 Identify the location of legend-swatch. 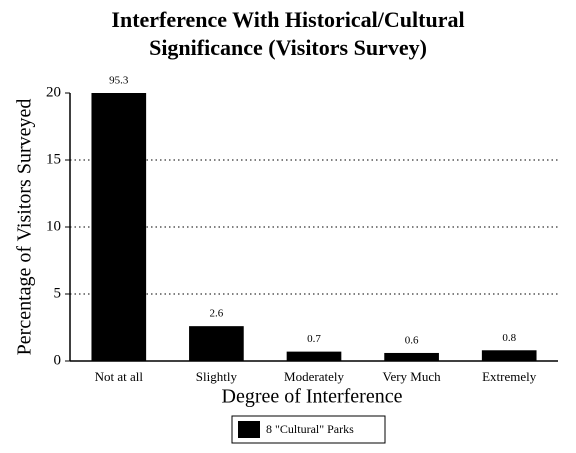
(249, 429).